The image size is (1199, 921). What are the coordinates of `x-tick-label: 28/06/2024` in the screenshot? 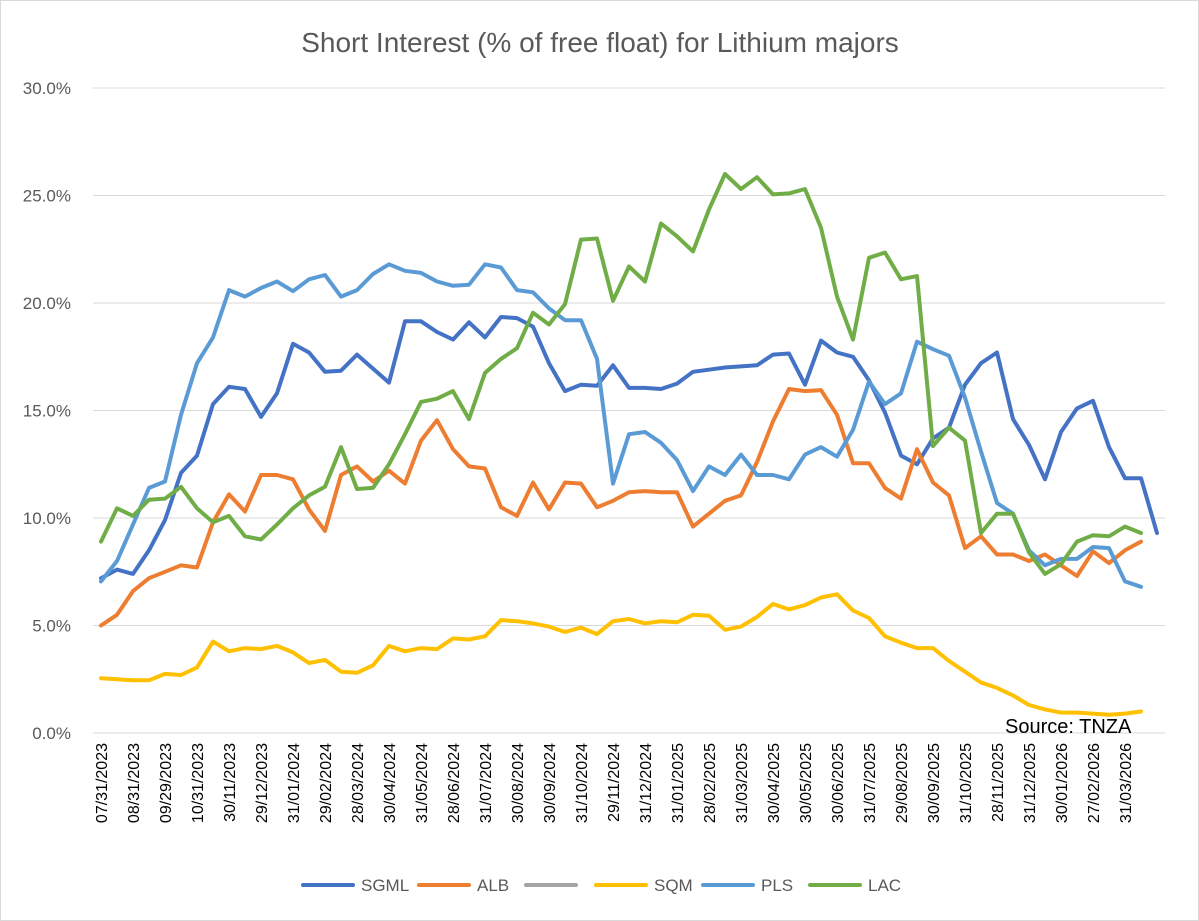 It's located at (454, 783).